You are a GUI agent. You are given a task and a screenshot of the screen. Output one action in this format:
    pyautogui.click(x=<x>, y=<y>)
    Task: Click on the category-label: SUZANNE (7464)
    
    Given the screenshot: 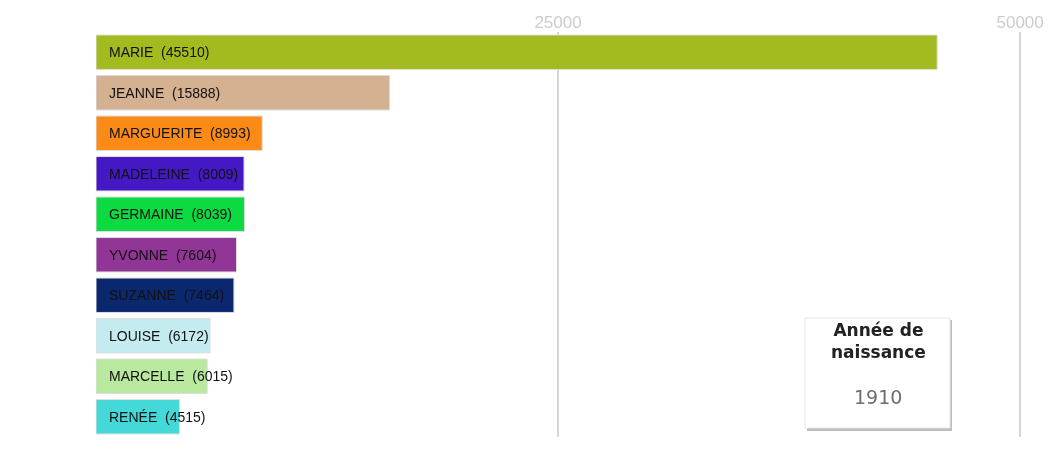 What is the action you would take?
    pyautogui.click(x=167, y=295)
    